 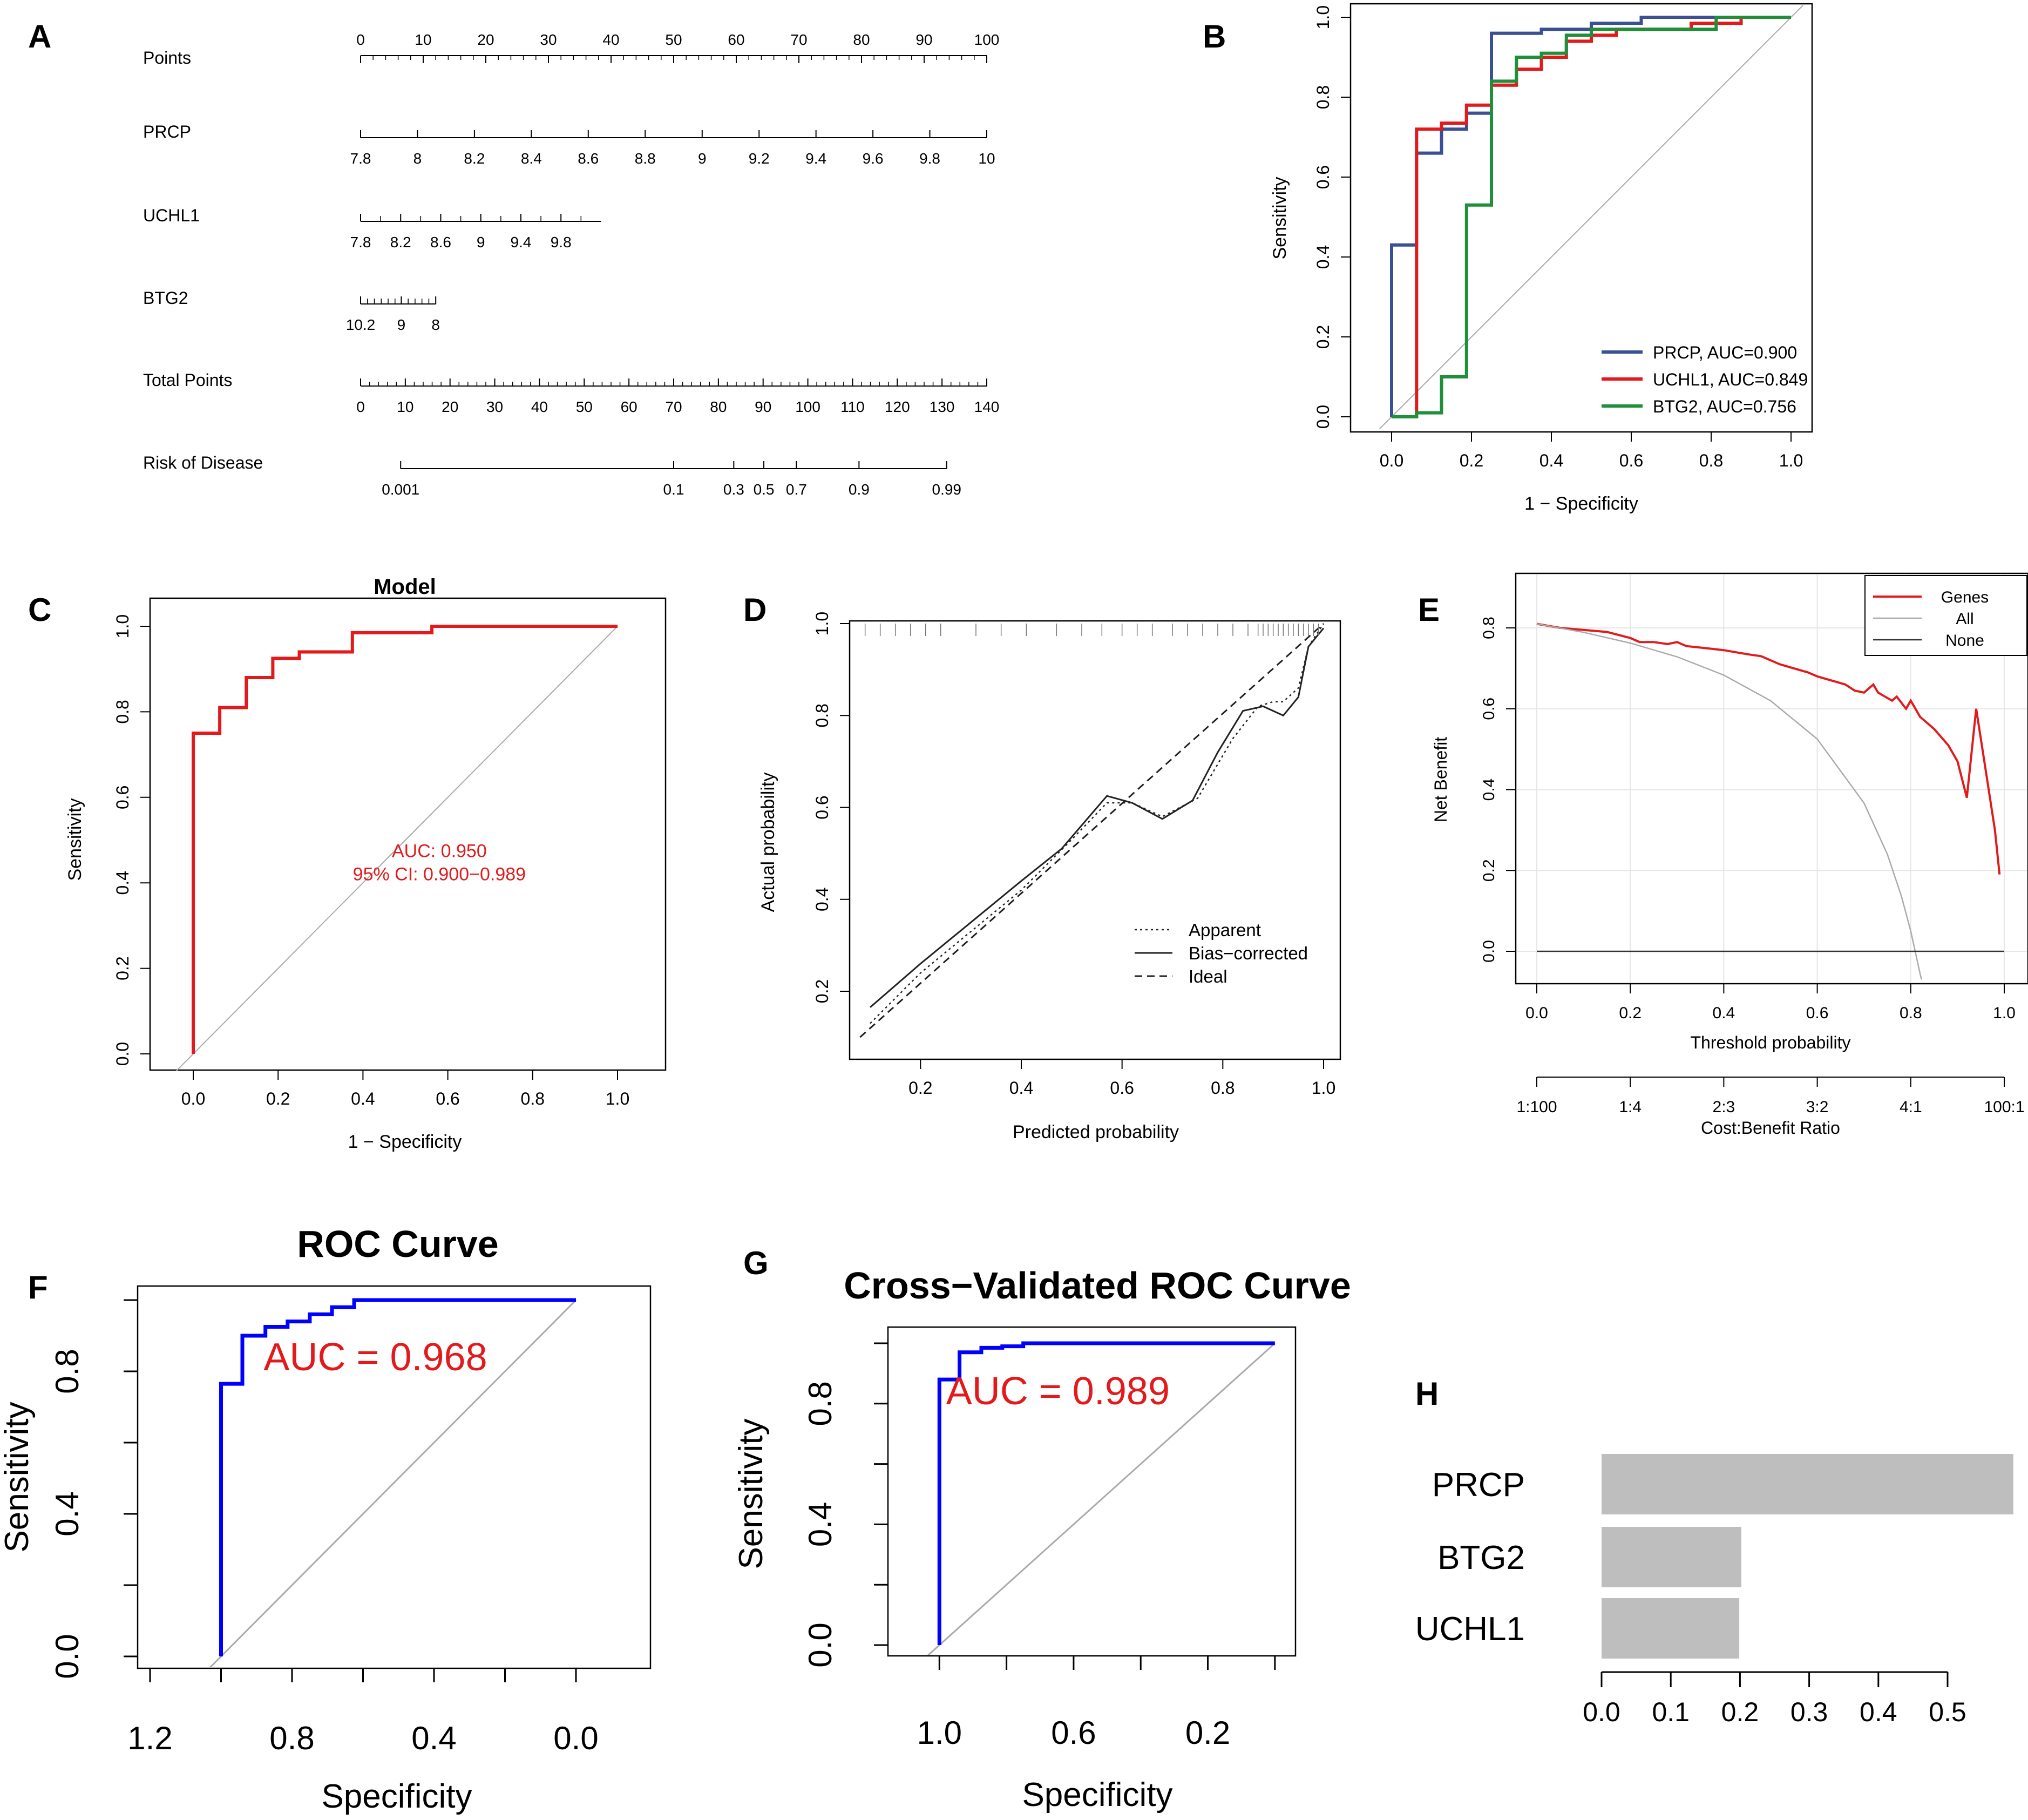 I want to click on nomogram-row-total-points-tick-label: 120, so click(x=898, y=407).